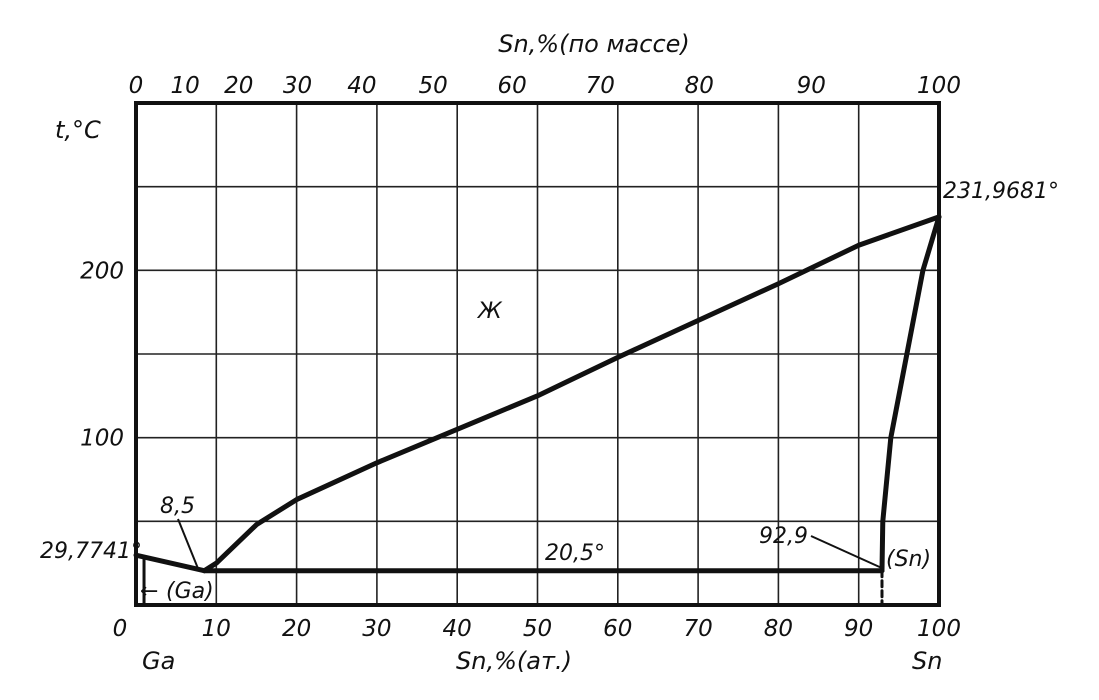  Describe the element at coordinates (432, 86) in the screenshot. I see `x-tick-top: 50` at that location.